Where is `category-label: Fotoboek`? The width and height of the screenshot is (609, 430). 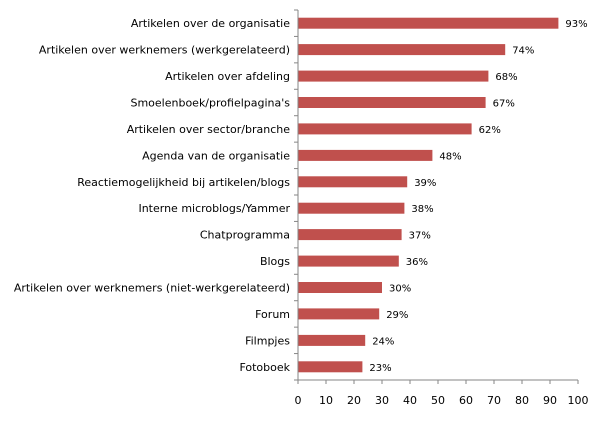 category-label: Fotoboek is located at coordinates (264, 367).